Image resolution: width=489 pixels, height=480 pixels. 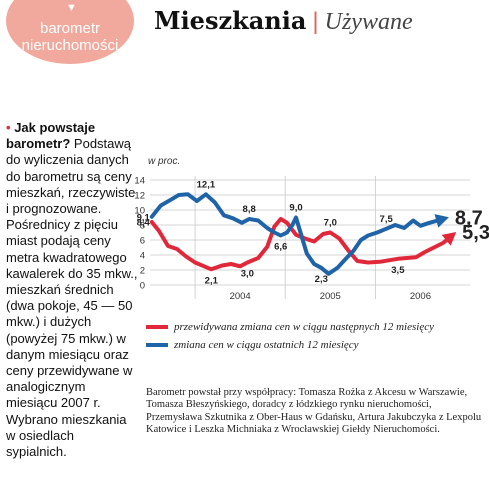 I want to click on data-label-blue-0: 9,1, so click(x=144, y=217).